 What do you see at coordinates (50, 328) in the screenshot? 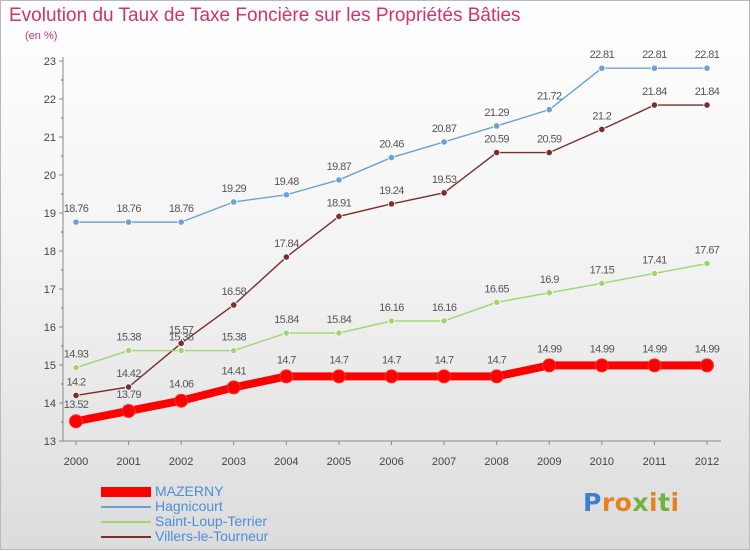
I see `y-tick-label: 16` at bounding box center [50, 328].